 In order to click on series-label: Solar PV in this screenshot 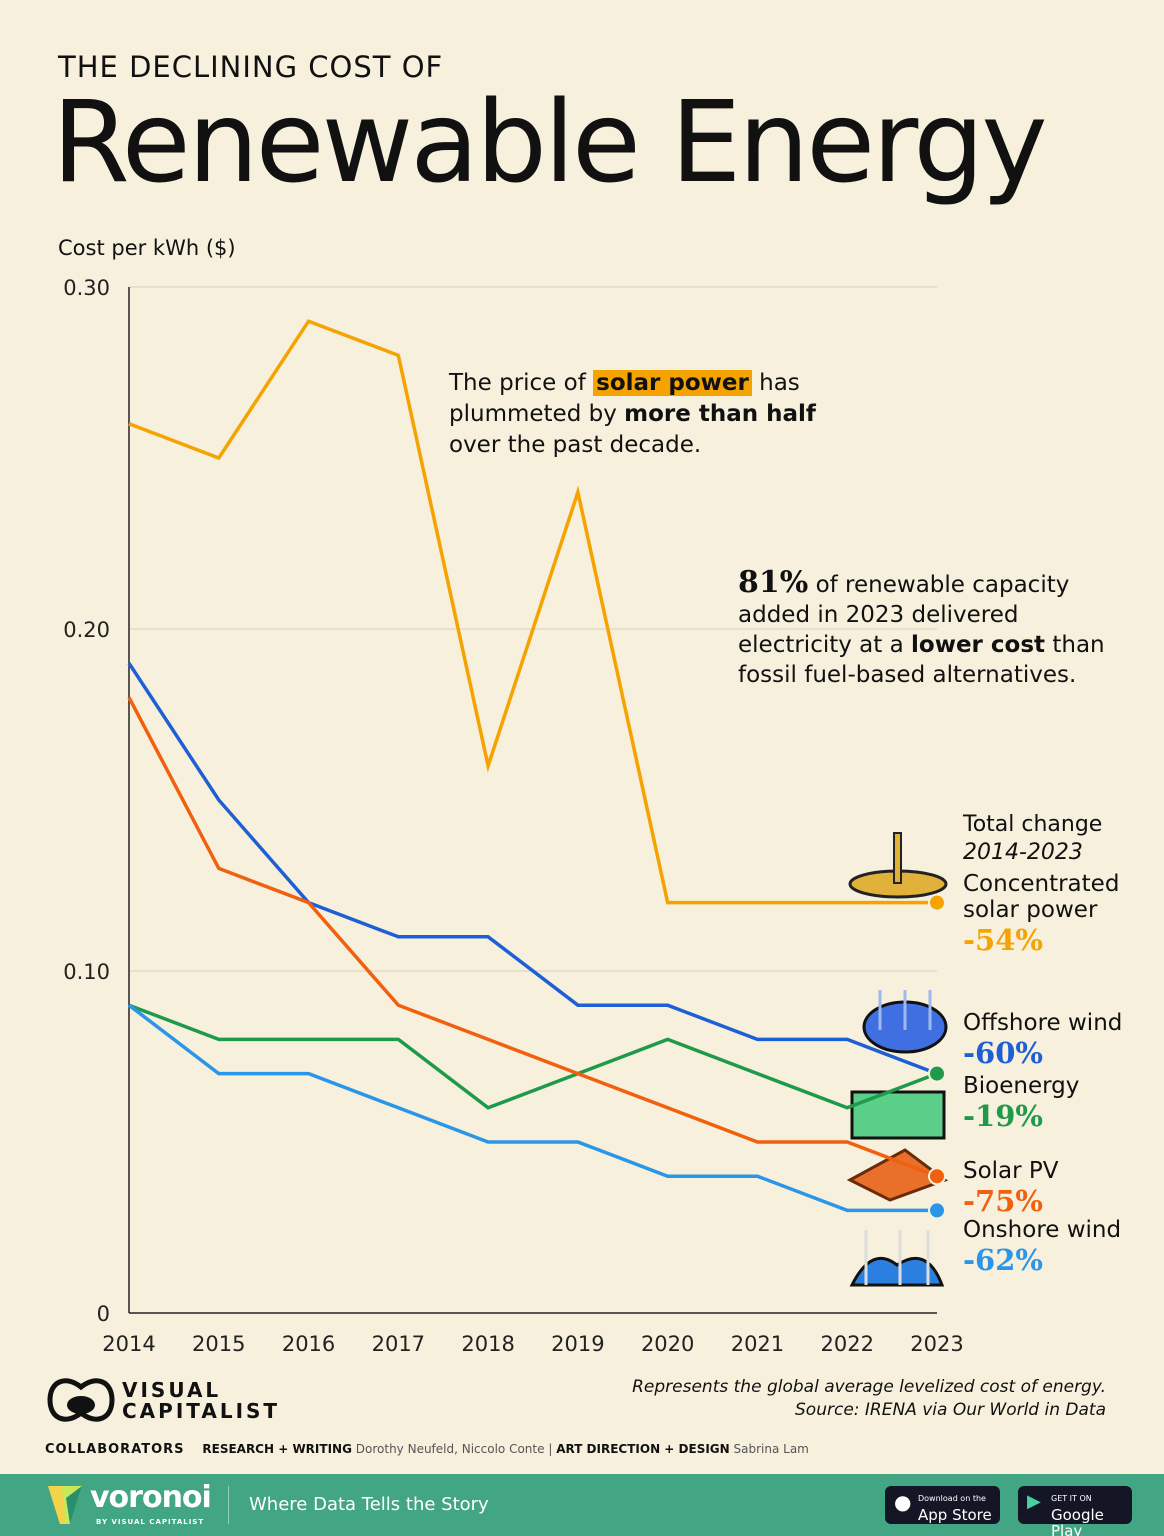, I will do `click(1011, 1171)`.